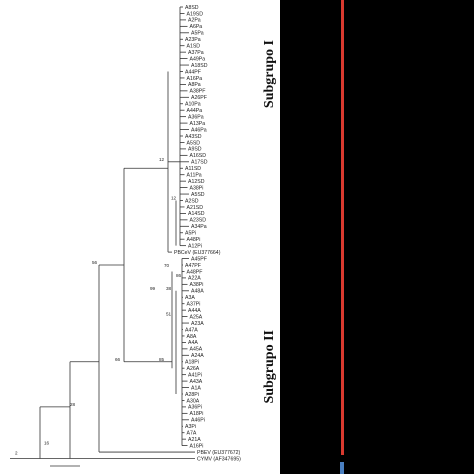  What do you see at coordinates (195, 246) in the screenshot?
I see `taxon-label: A12Pi` at bounding box center [195, 246].